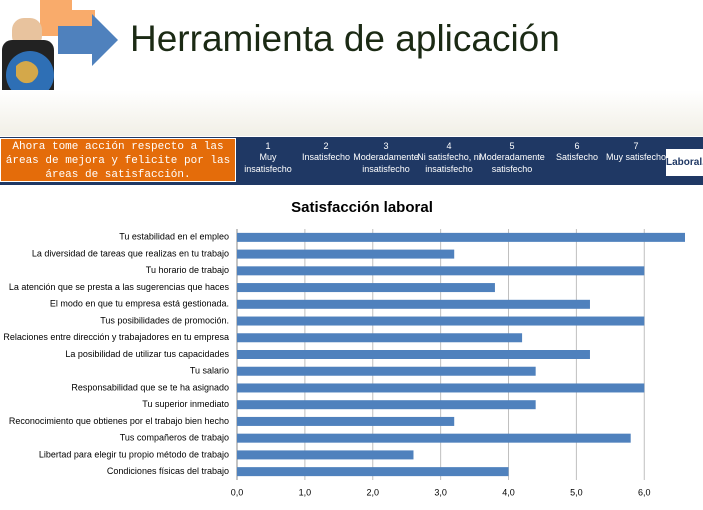  Describe the element at coordinates (386, 163) in the screenshot. I see `scale-label: Moderadamente insatisfecho` at that location.